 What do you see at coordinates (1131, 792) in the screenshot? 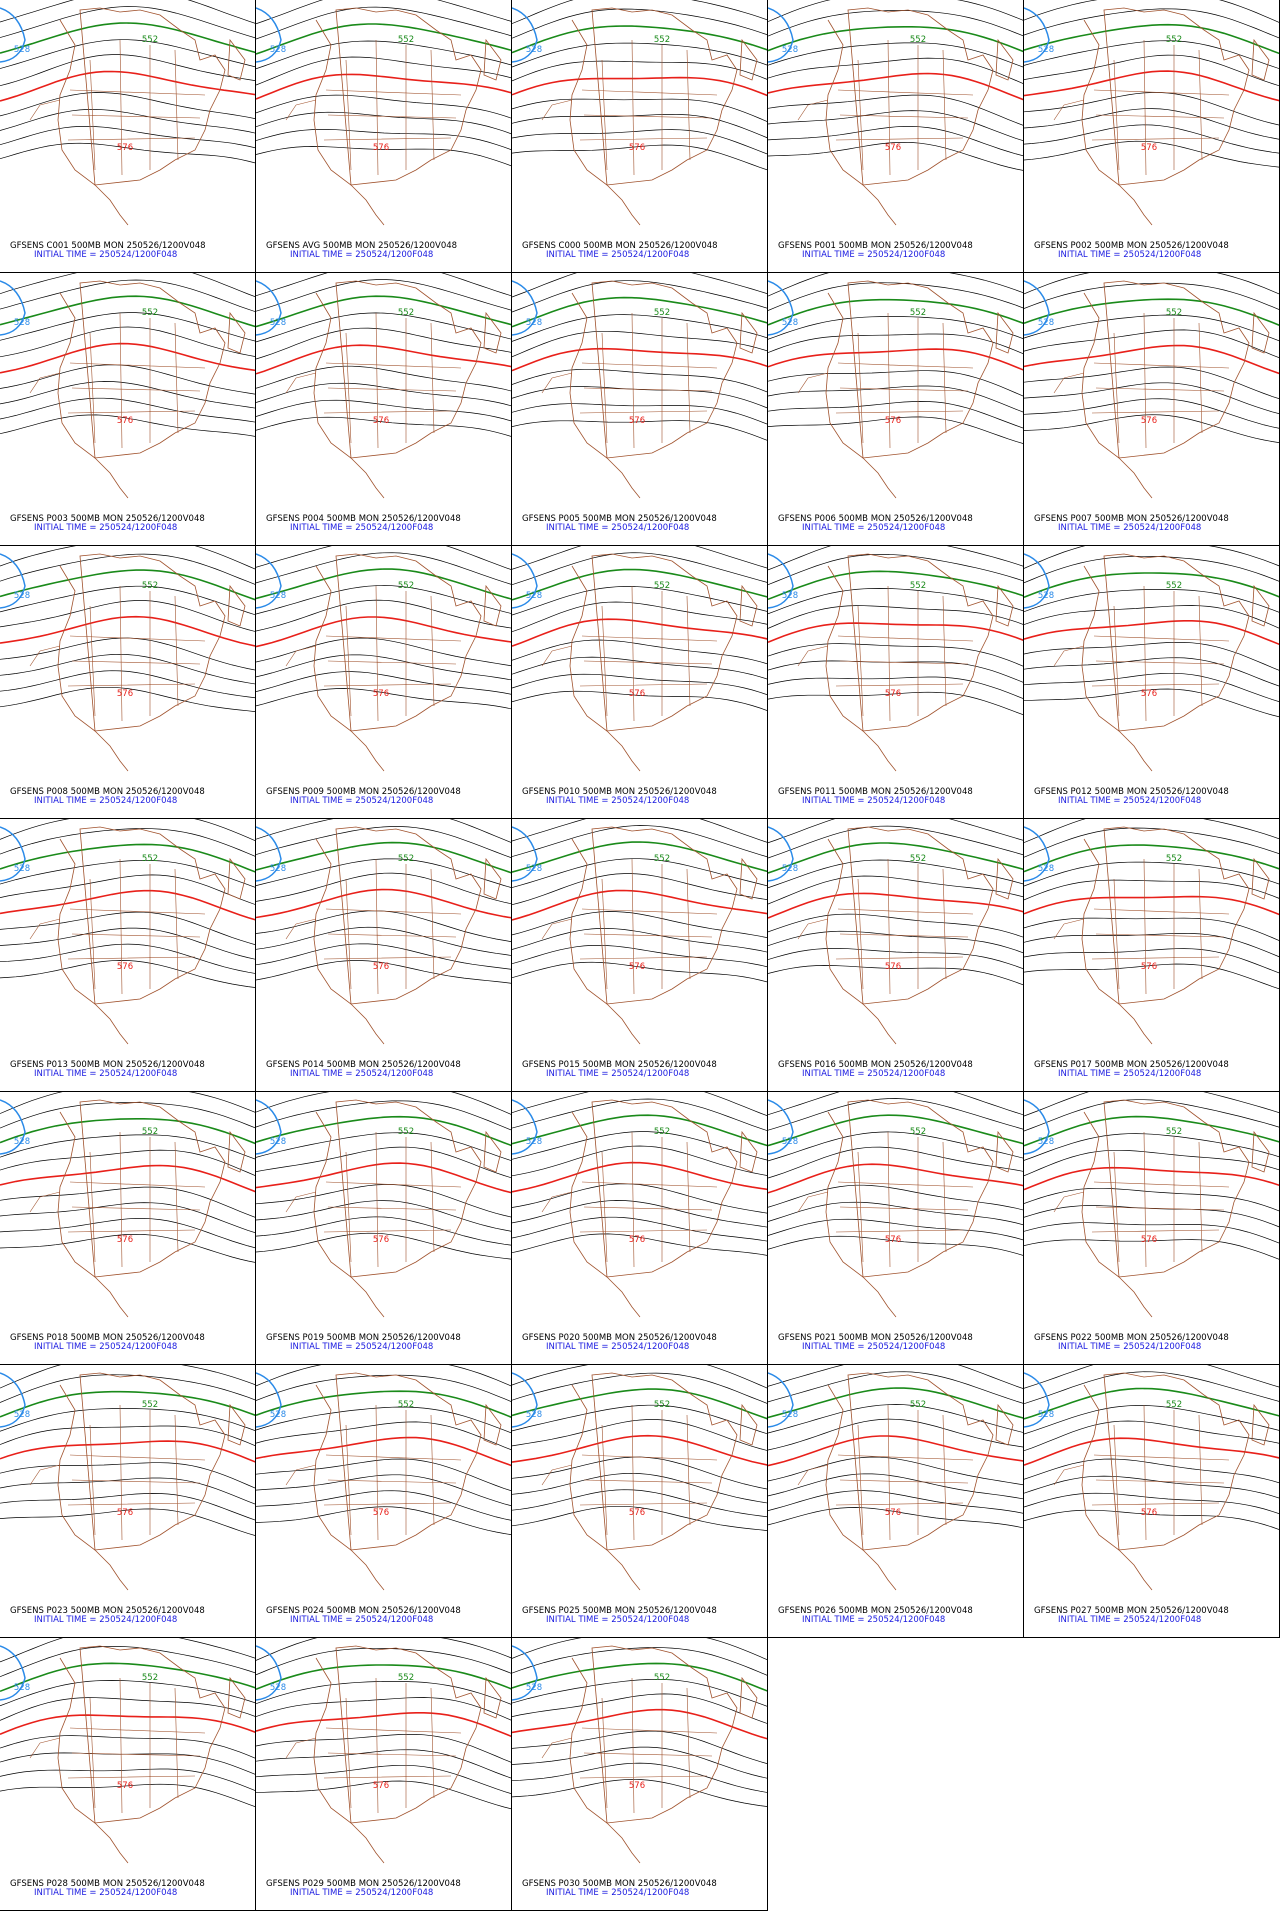
I see `panel-title: GFSENS P012 500MB MON 250526/1200V048` at bounding box center [1131, 792].